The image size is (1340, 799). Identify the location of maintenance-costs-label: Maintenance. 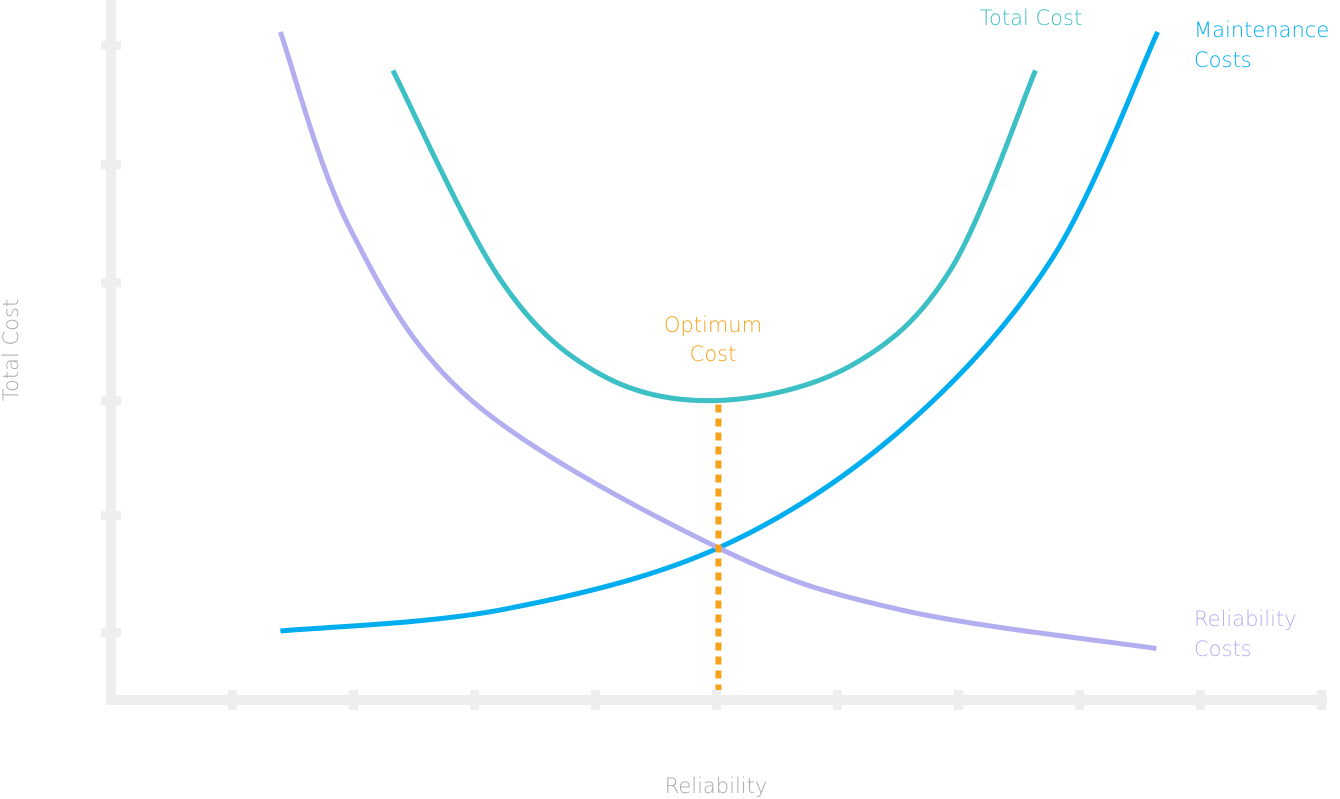
(1261, 30).